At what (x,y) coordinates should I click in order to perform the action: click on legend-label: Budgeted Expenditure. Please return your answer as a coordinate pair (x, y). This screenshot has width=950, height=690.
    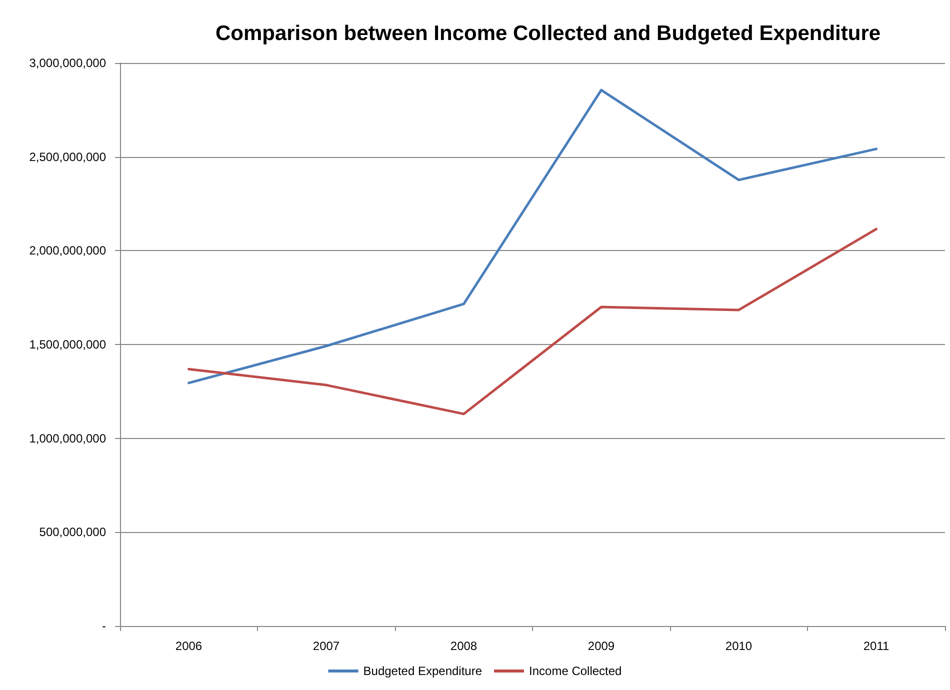
    Looking at the image, I should click on (422, 671).